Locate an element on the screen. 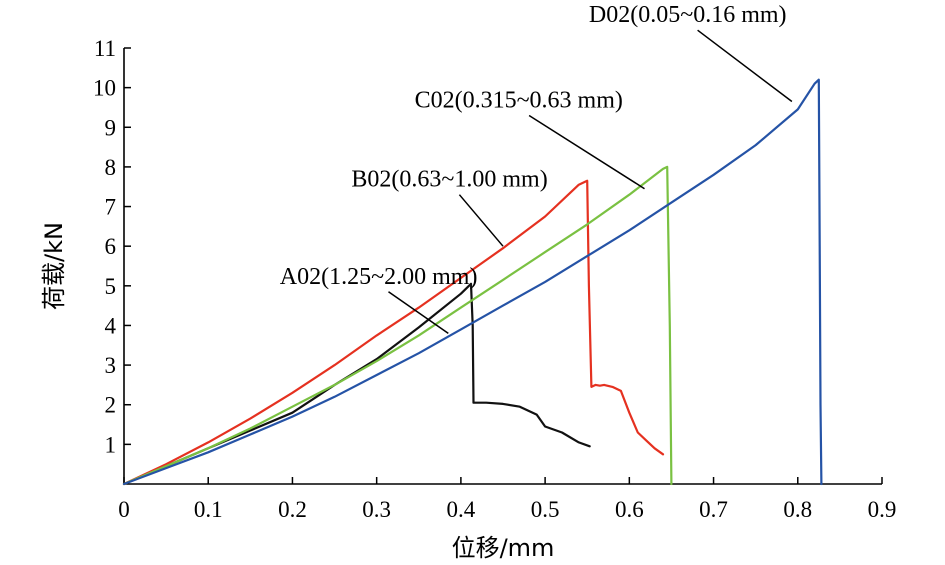 The width and height of the screenshot is (945, 565). y-tick-label: 9 is located at coordinates (111, 127).